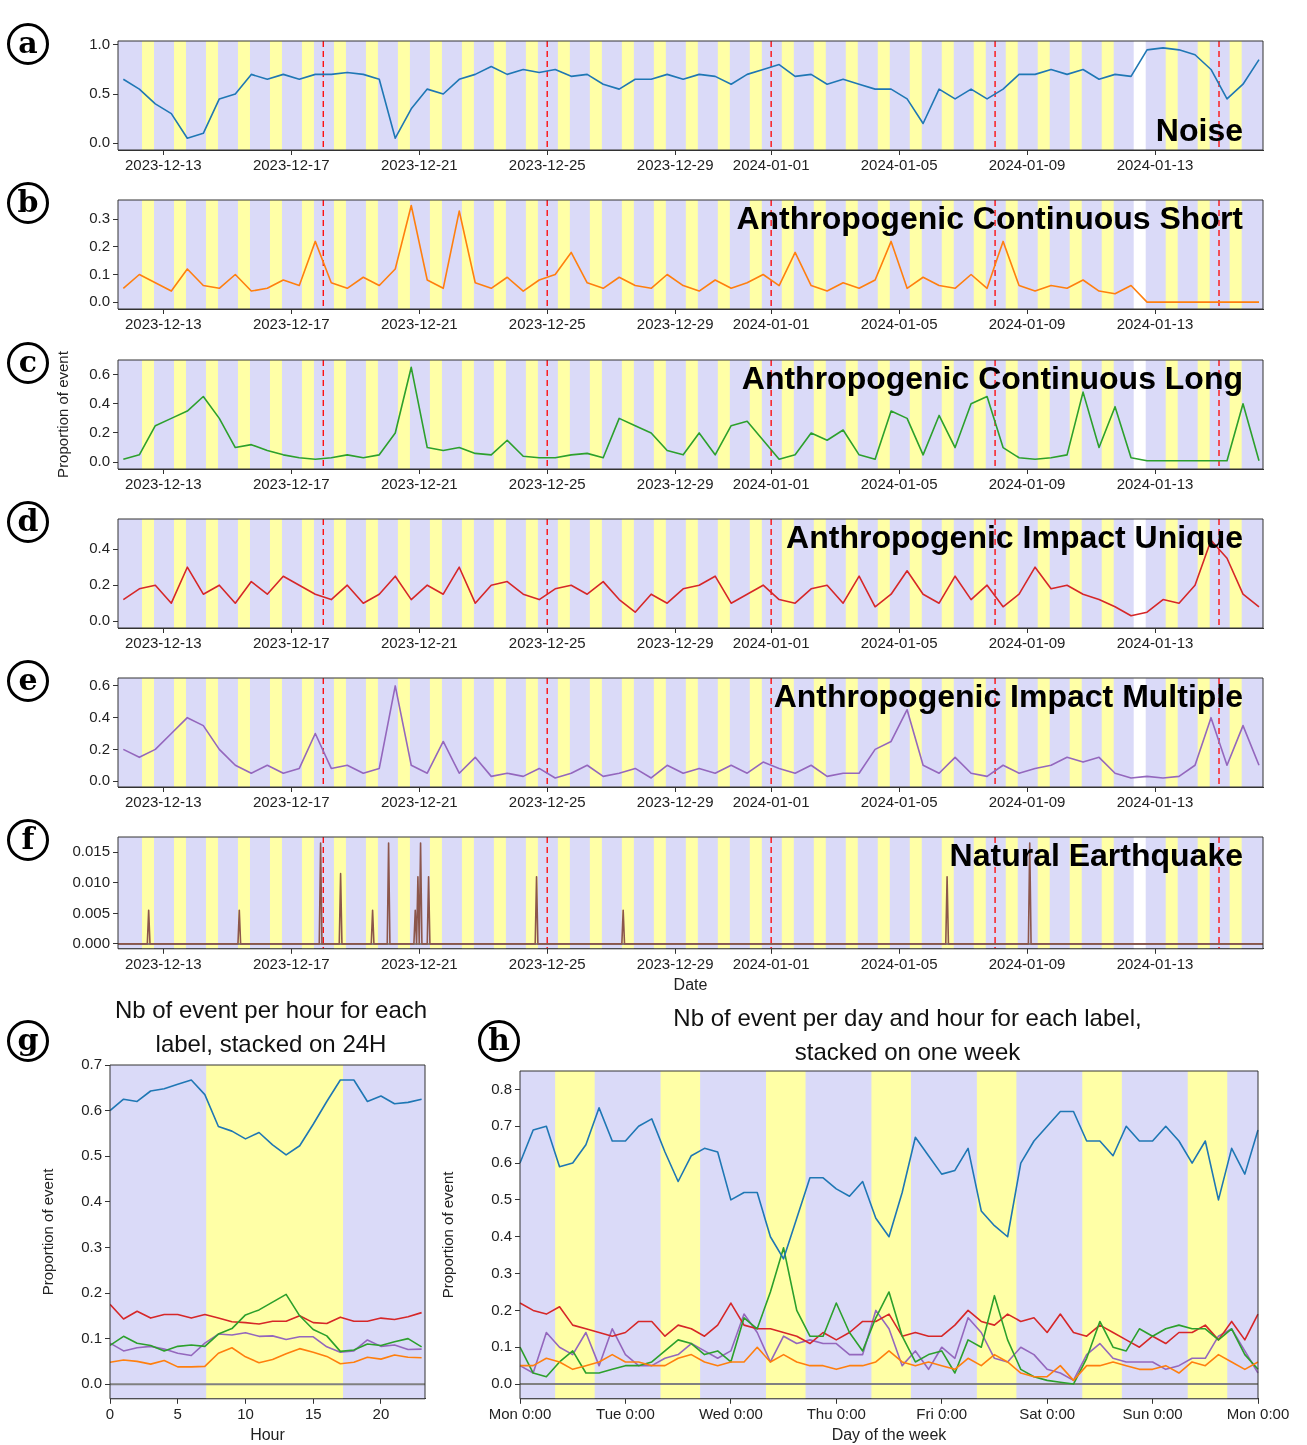 This screenshot has width=1307, height=1445. Describe the element at coordinates (1008, 695) in the screenshot. I see `chart-title: Anthropogenic Impact Multiple` at that location.